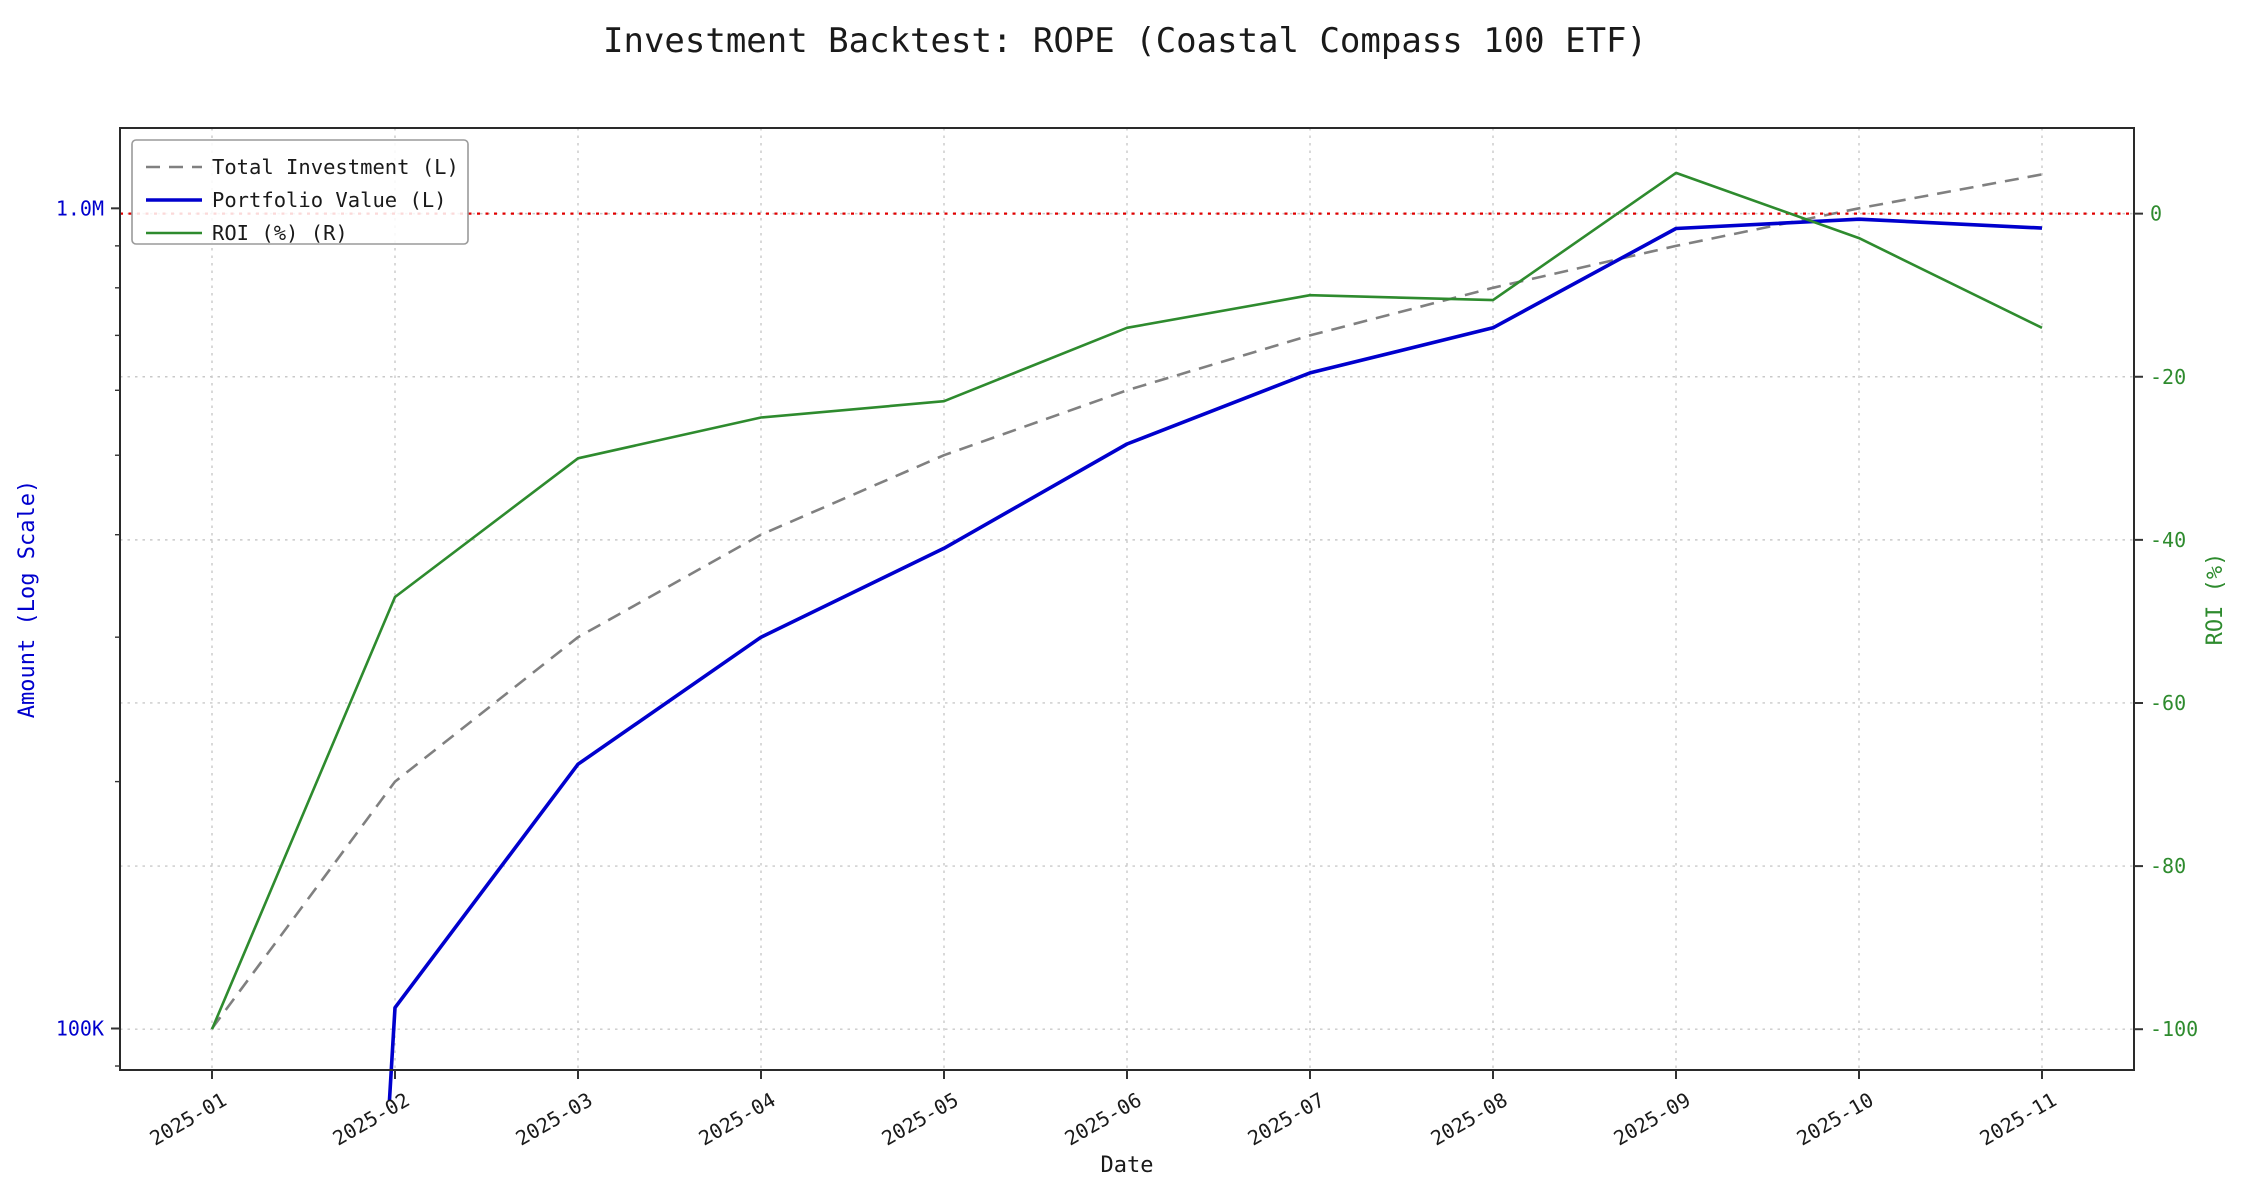 Image resolution: width=2250 pixels, height=1200 pixels. I want to click on x-axis-label: Date, so click(1127, 1165).